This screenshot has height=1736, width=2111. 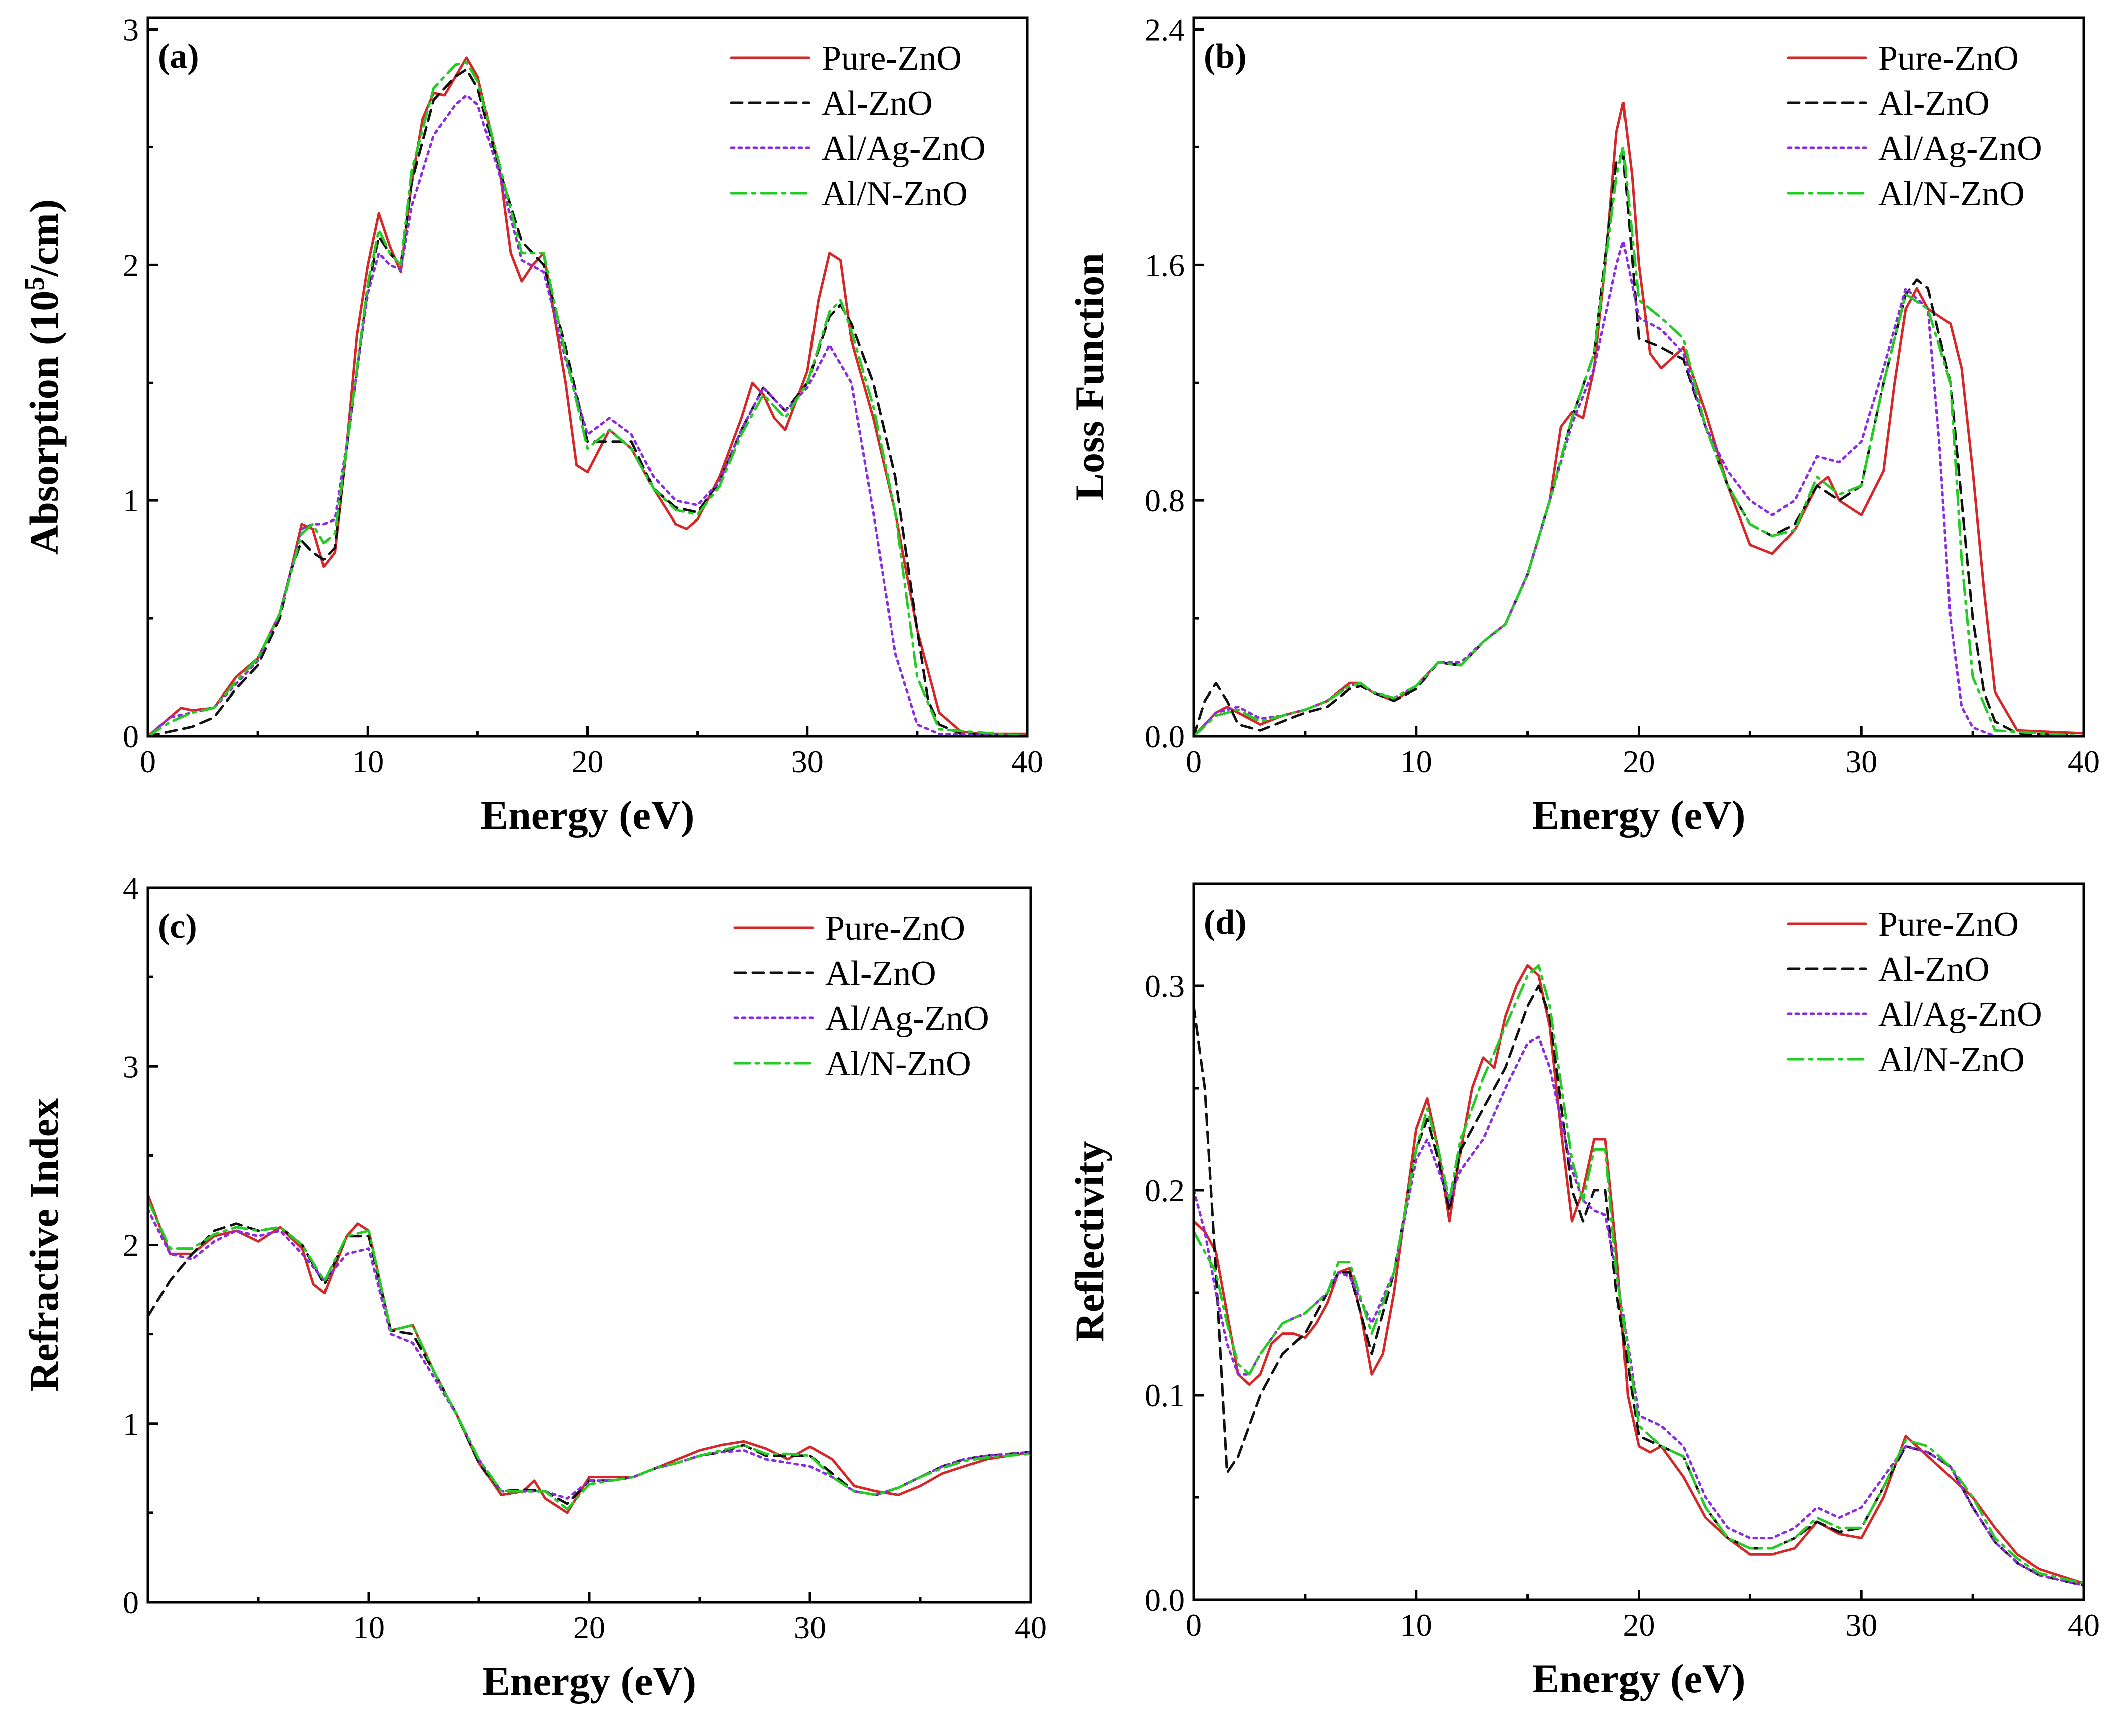 I want to click on panel-label: (d), so click(x=1225, y=922).